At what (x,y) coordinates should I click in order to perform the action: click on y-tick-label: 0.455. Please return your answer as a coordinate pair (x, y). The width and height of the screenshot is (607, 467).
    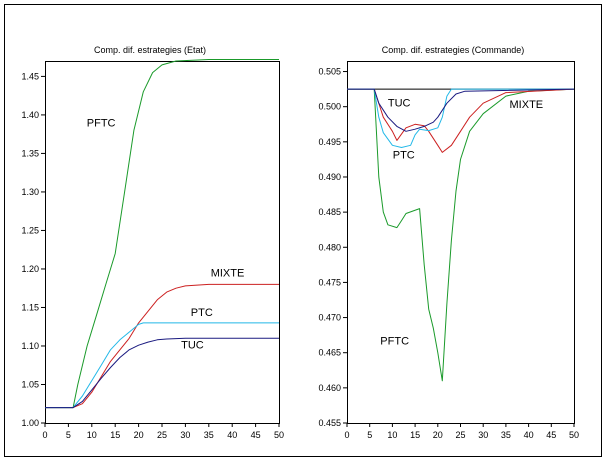
    Looking at the image, I should click on (329, 423).